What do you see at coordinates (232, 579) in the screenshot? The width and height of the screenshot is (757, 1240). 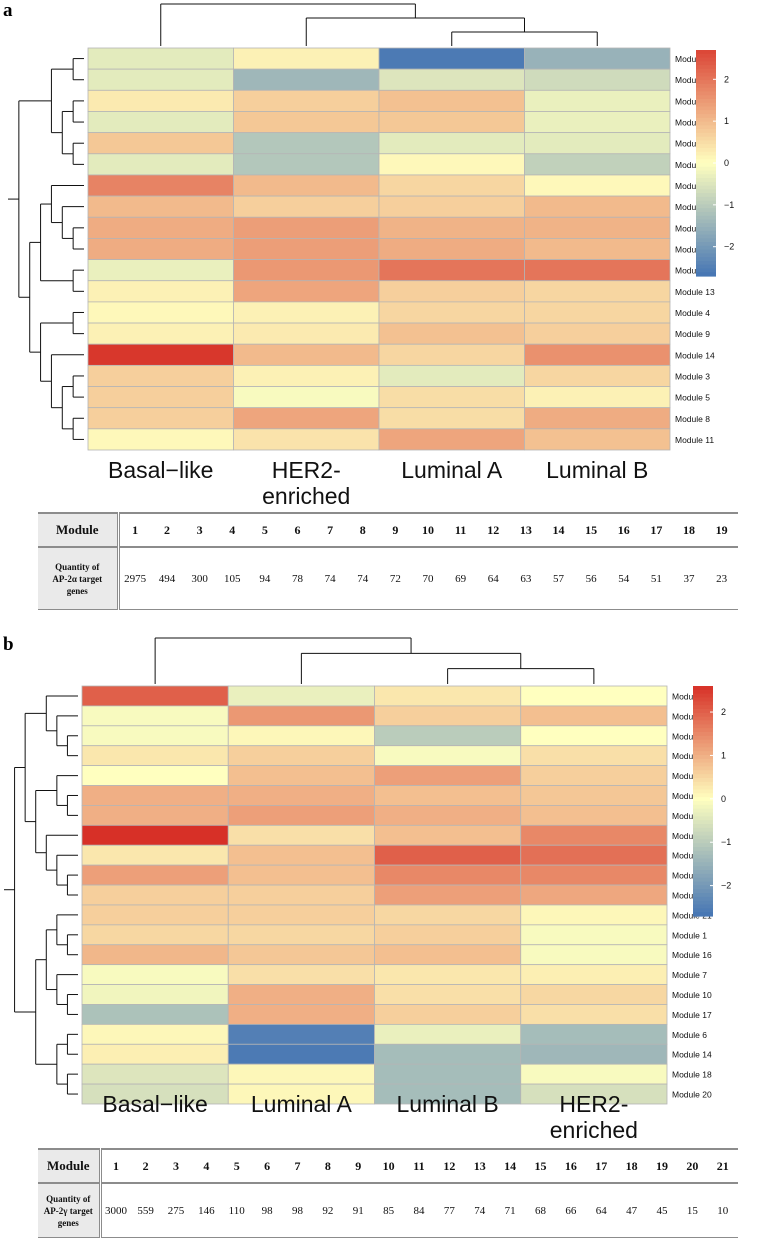 I see `table-quantity-value: 105` at bounding box center [232, 579].